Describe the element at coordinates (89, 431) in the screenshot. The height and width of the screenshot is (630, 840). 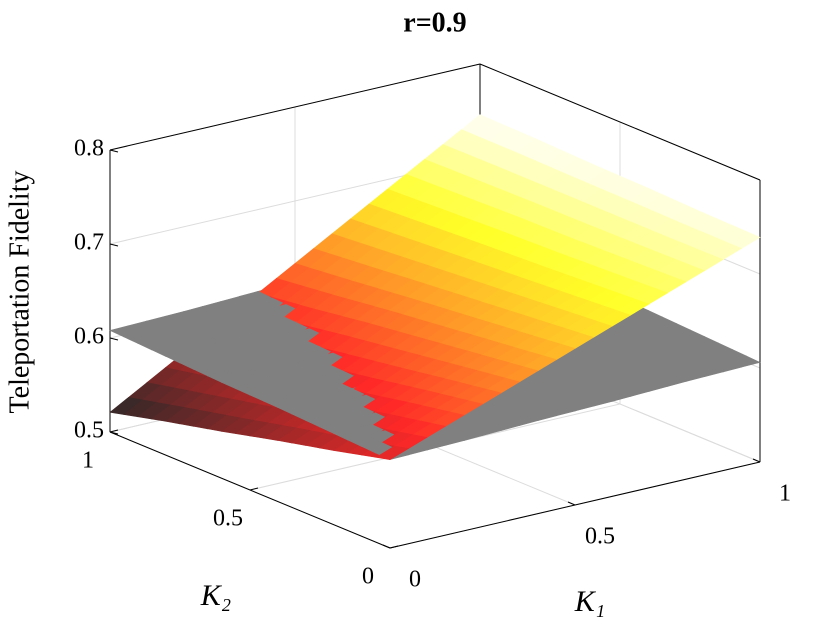
I see `z-tick-label: 0.5` at that location.